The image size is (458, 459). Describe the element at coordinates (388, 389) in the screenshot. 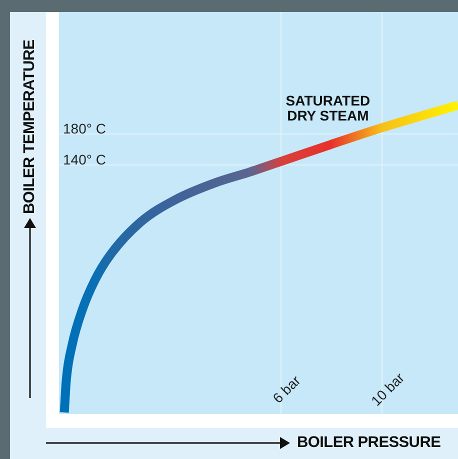

I see `x-tick-label: 10 bar` at that location.